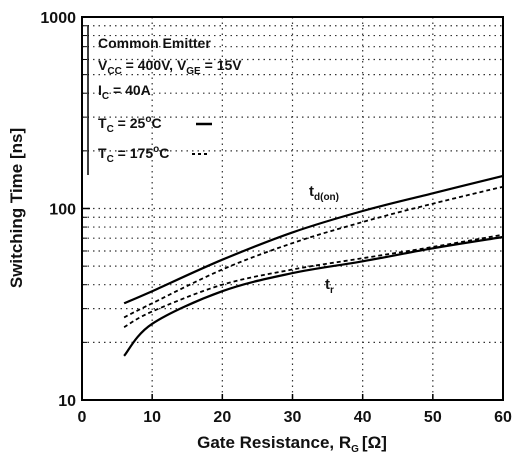 The height and width of the screenshot is (459, 515). What do you see at coordinates (154, 43) in the screenshot?
I see `legend-title: Common Emitter` at bounding box center [154, 43].